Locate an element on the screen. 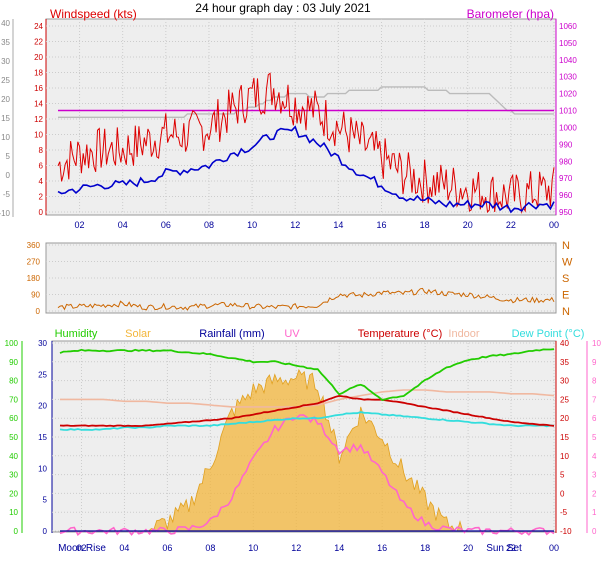  outer-tick-label: 40 is located at coordinates (5, 23).